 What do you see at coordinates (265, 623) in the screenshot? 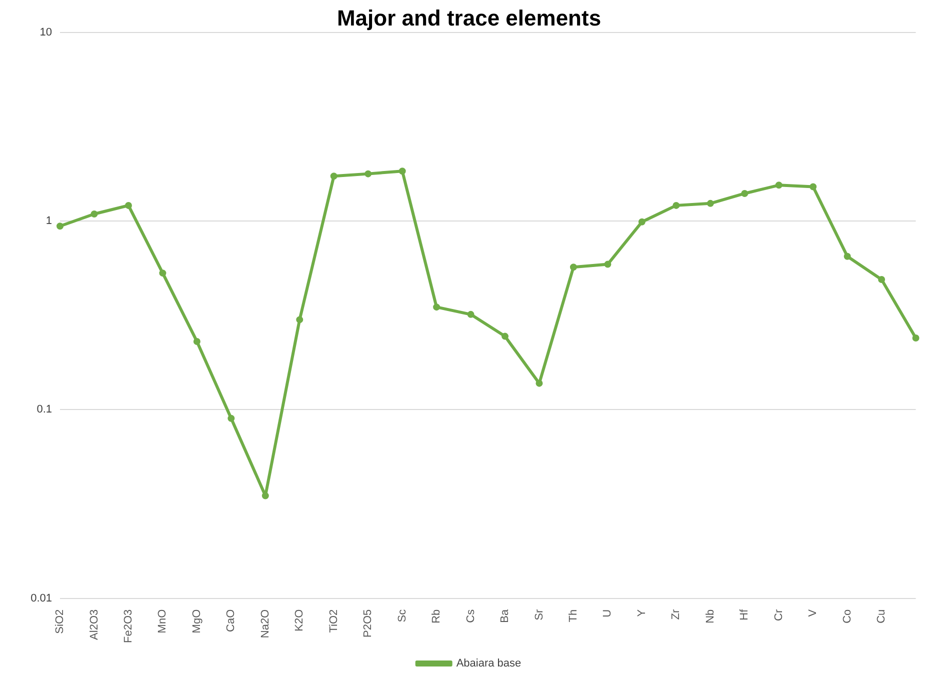
I see `x-tick-label: Na2O` at bounding box center [265, 623].